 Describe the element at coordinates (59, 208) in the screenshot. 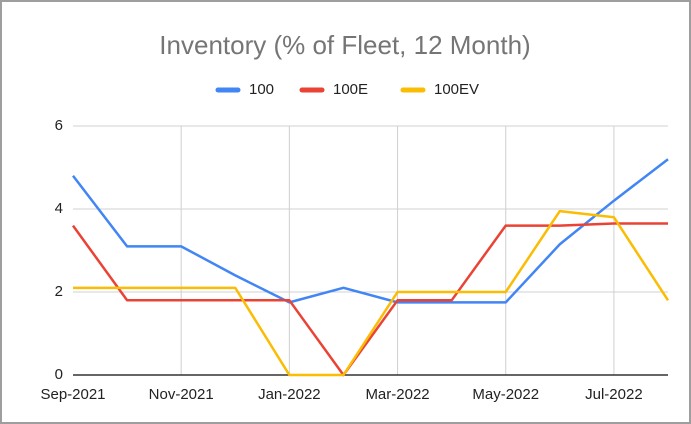

I see `y-tick-label: 4` at that location.